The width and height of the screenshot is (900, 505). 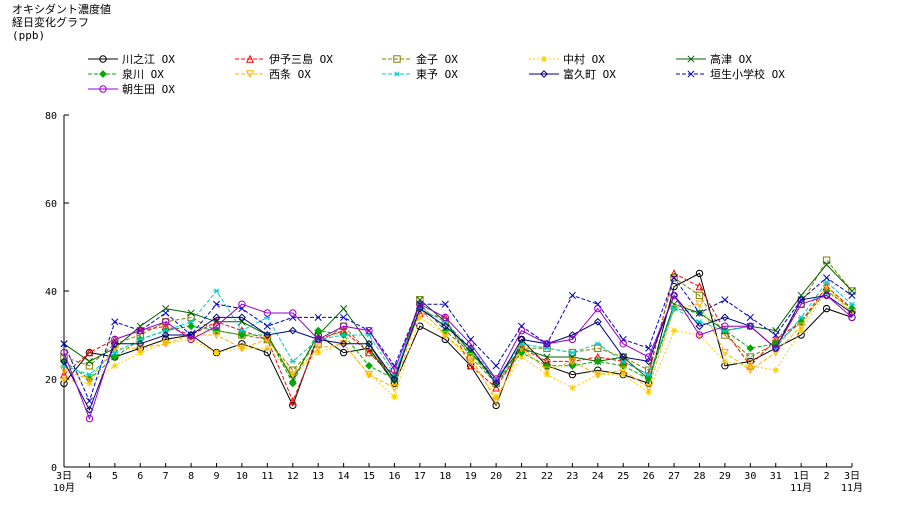 I want to click on x-tick-label: 31, so click(x=776, y=476).